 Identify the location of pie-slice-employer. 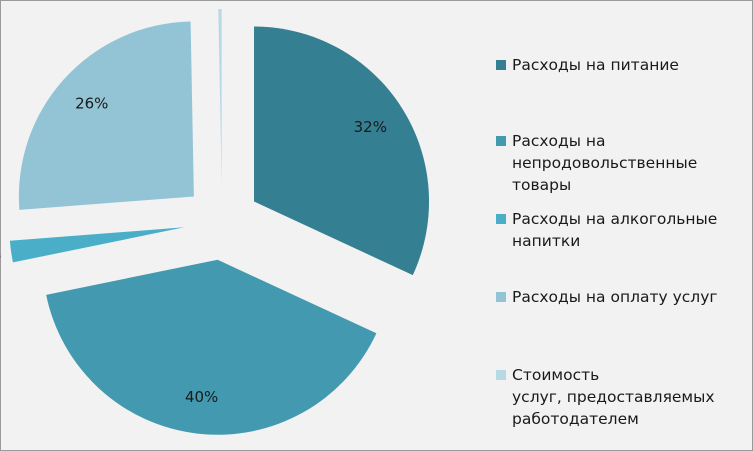
(220, 97).